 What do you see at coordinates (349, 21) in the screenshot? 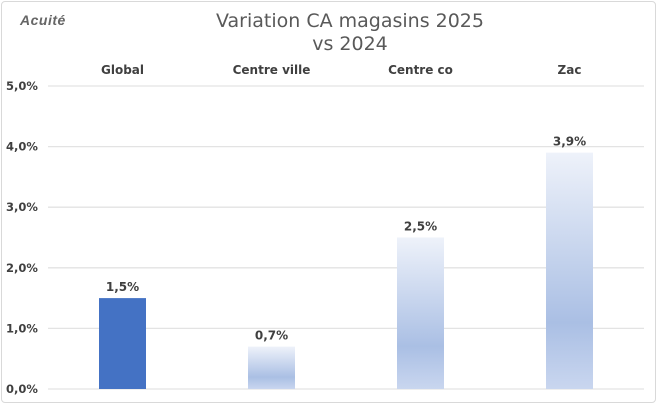
I see `chart-title-line-1: Variation CA magasins 2025` at bounding box center [349, 21].